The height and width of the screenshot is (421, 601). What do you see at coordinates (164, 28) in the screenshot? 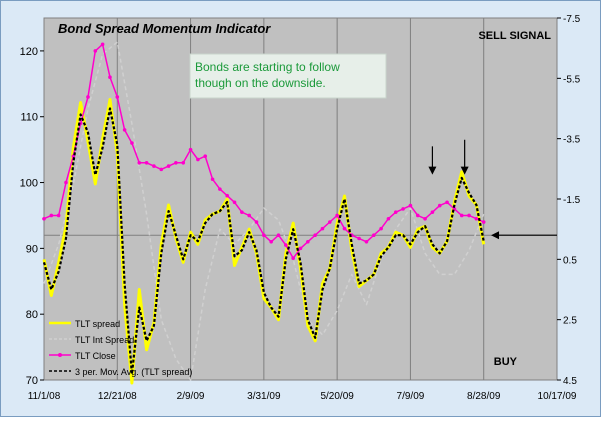
I see `chart-title: Bond Spread Momentum Indicator` at bounding box center [164, 28].